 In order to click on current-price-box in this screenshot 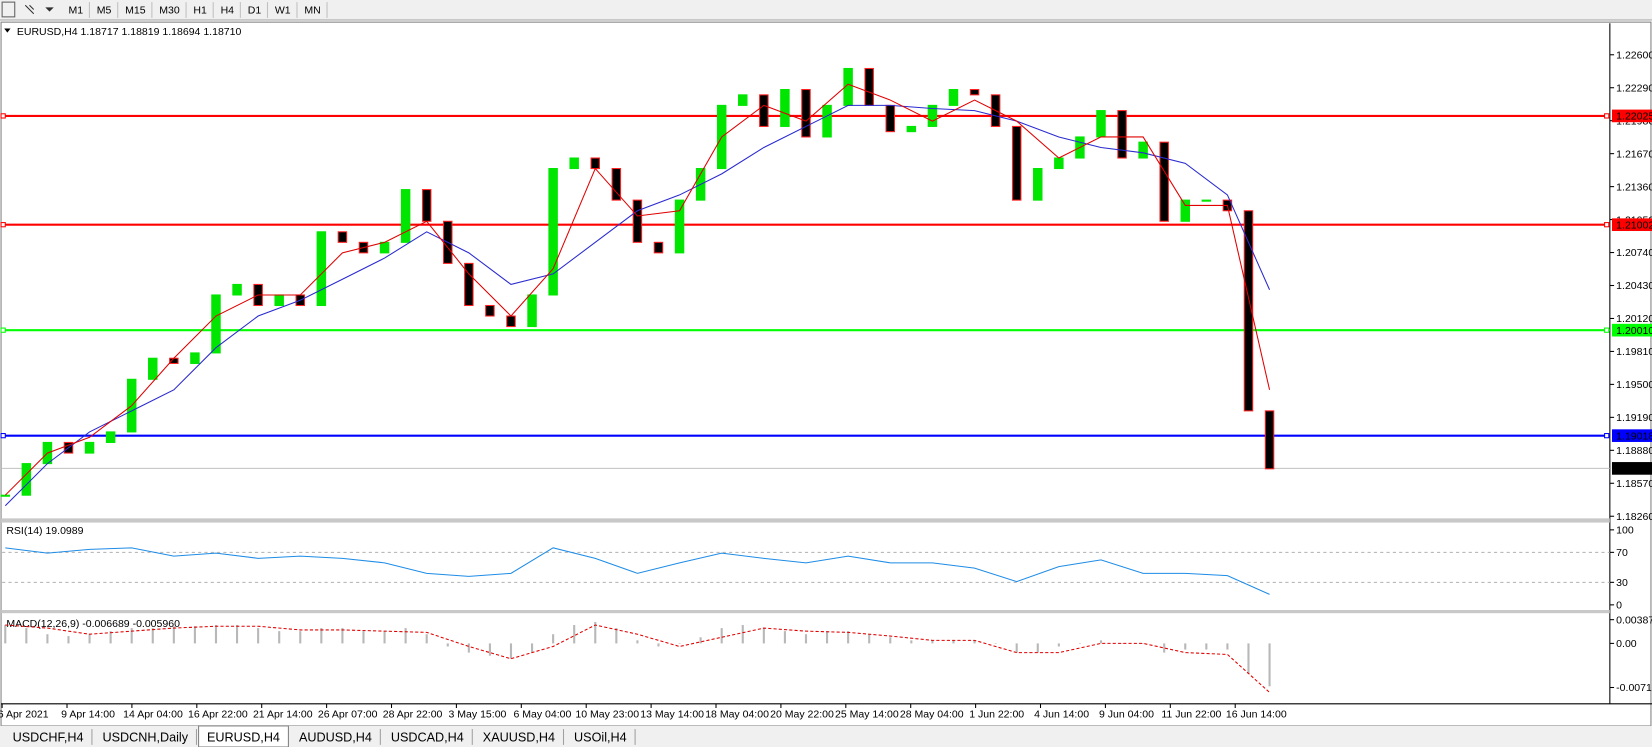, I will do `click(1631, 468)`.